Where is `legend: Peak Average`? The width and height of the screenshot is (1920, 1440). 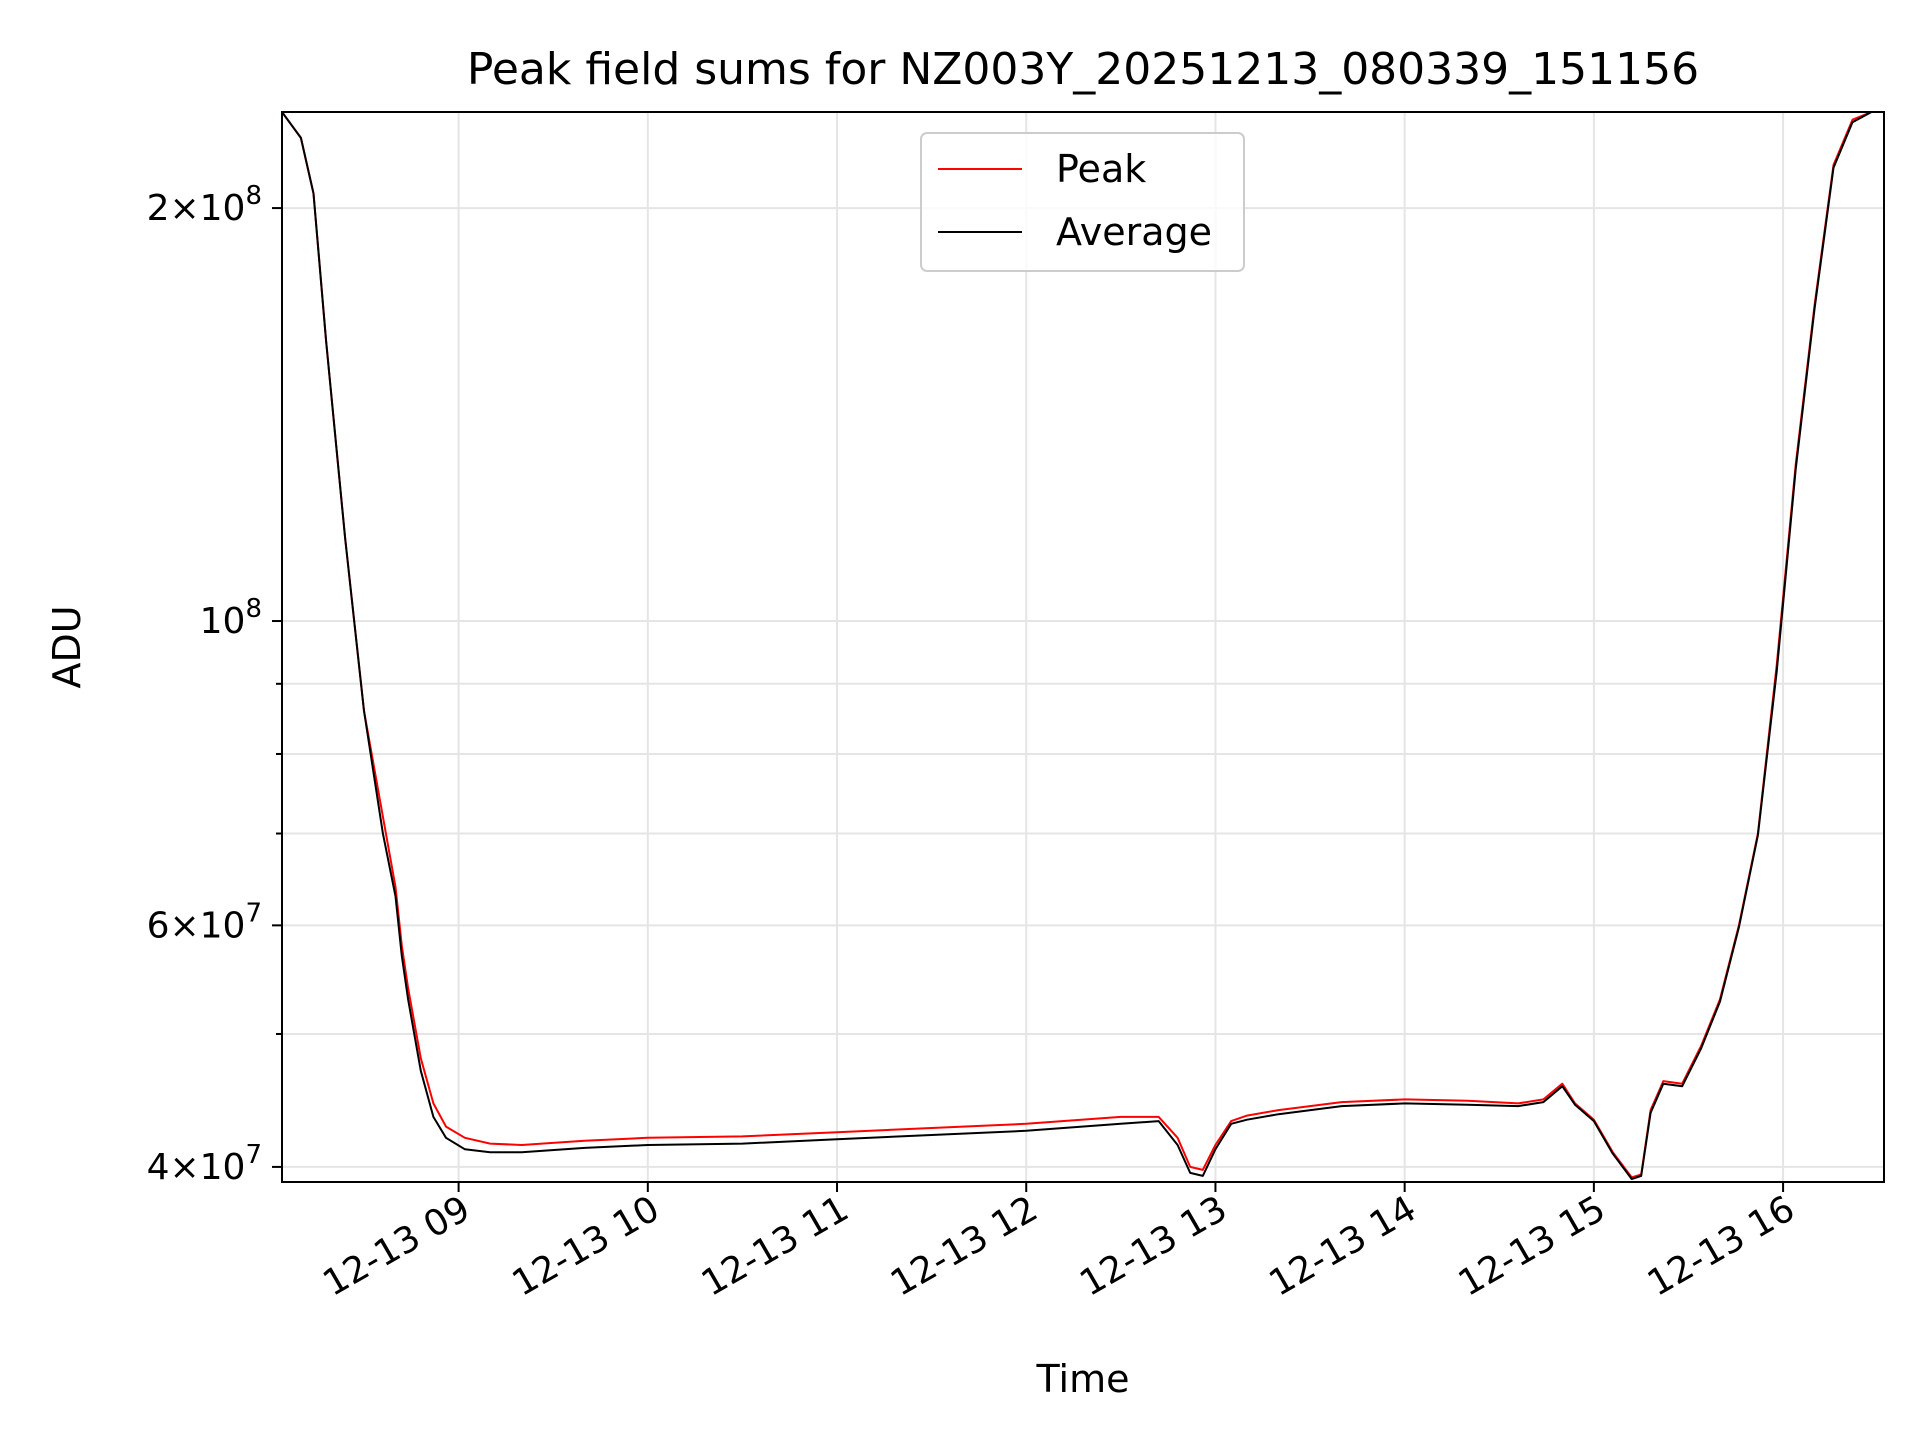
legend: Peak Average is located at coordinates (1082, 202).